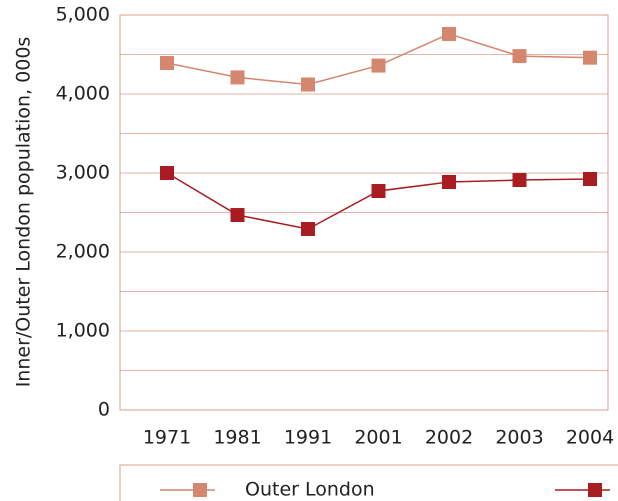 This screenshot has height=501, width=618. What do you see at coordinates (83, 15) in the screenshot?
I see `y-tick-label: 5,000` at bounding box center [83, 15].